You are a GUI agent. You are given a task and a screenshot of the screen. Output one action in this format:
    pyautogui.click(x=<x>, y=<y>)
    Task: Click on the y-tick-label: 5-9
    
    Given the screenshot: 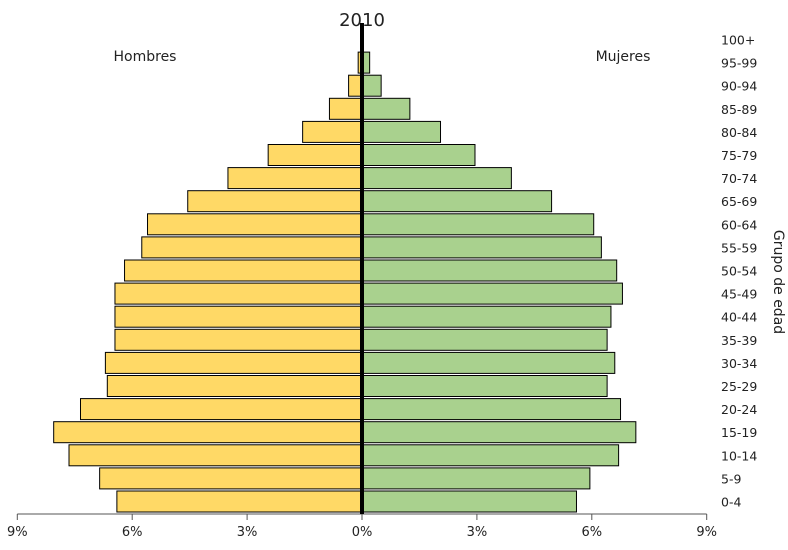 What is the action you would take?
    pyautogui.click(x=731, y=478)
    